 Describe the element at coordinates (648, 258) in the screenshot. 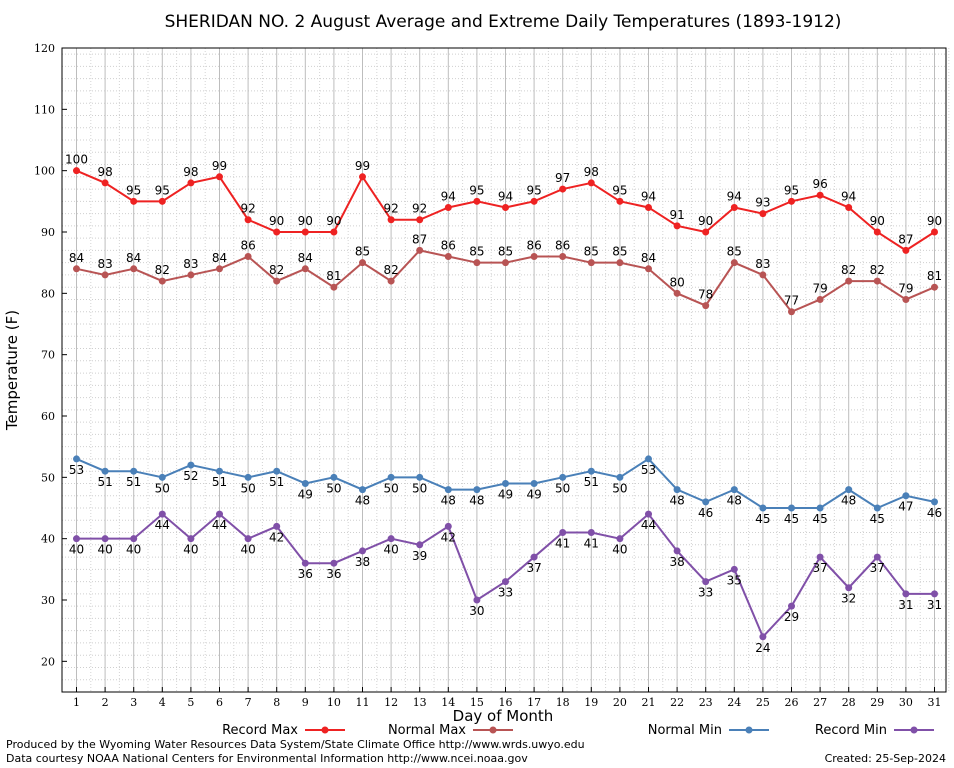

I see `data-label-normal-max: 84` at that location.